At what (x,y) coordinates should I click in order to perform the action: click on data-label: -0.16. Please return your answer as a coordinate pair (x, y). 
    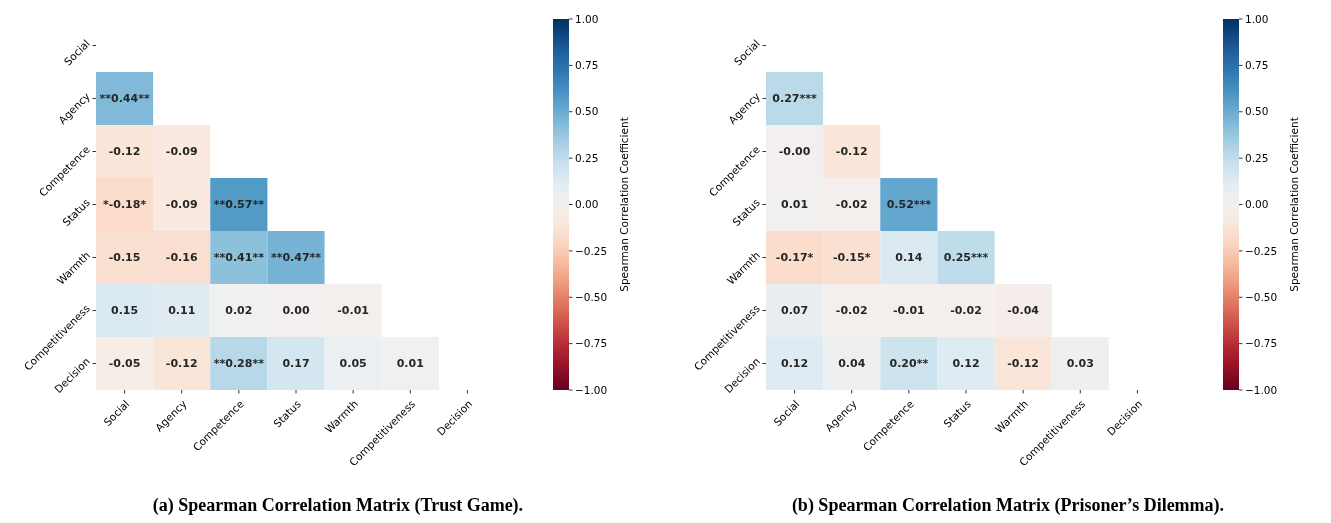
    Looking at the image, I should click on (181, 258).